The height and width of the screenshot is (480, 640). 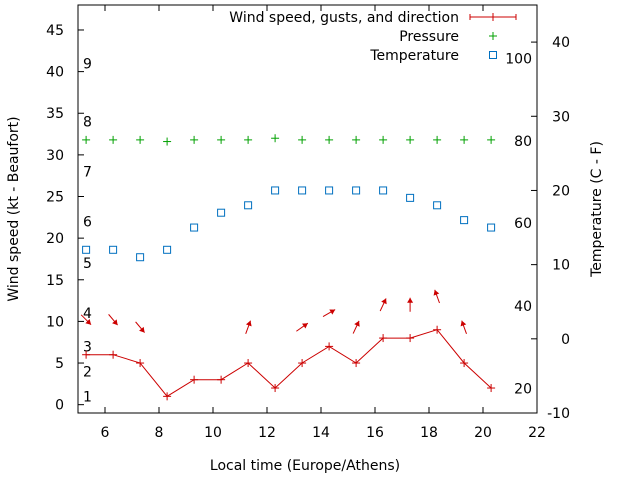 What do you see at coordinates (561, 117) in the screenshot?
I see `y2-tick-label: 30` at bounding box center [561, 117].